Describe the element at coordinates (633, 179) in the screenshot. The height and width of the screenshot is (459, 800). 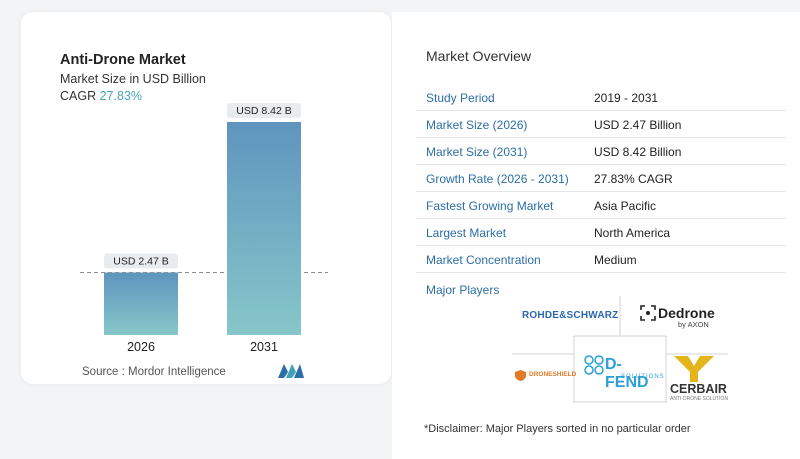
I see `row-value: 27.83% CAGR` at that location.